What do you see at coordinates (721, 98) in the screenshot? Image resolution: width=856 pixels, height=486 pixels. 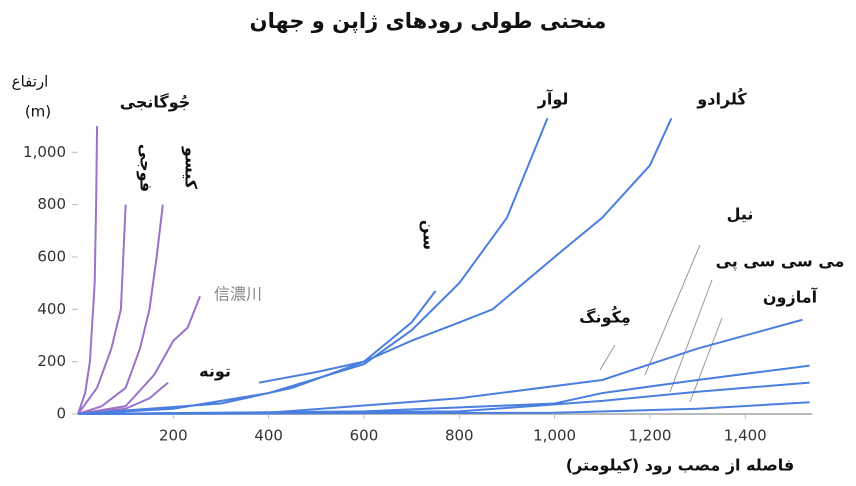 I see `series-label: کُلرادو` at bounding box center [721, 98].